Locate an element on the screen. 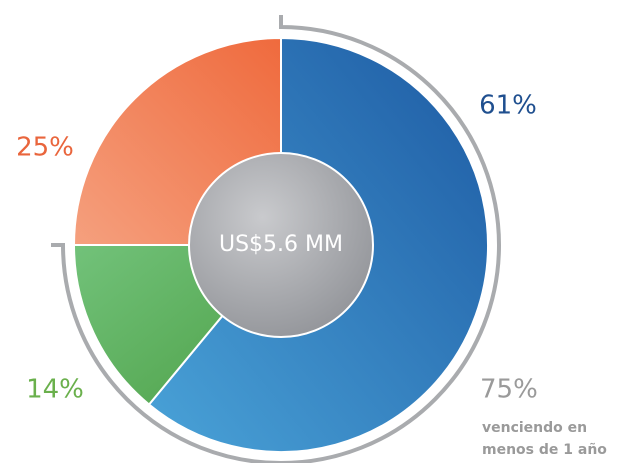 This screenshot has width=619, height=463. data-label: 14% is located at coordinates (55, 390).